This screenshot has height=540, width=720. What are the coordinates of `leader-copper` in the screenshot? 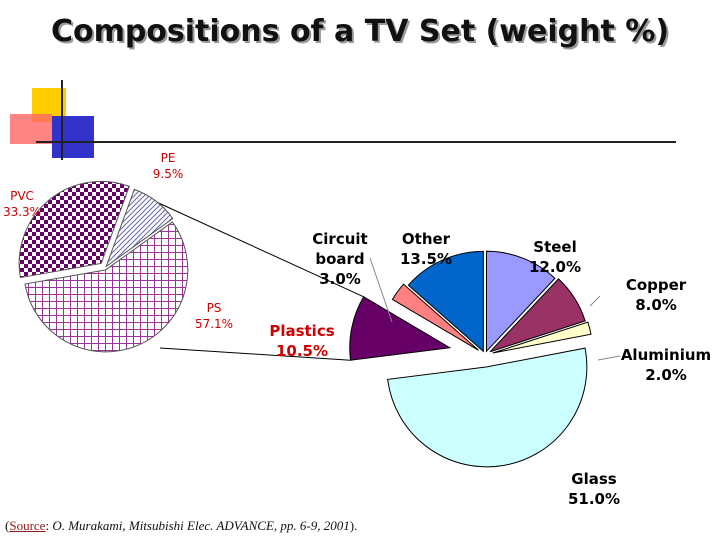 It's located at (595, 301).